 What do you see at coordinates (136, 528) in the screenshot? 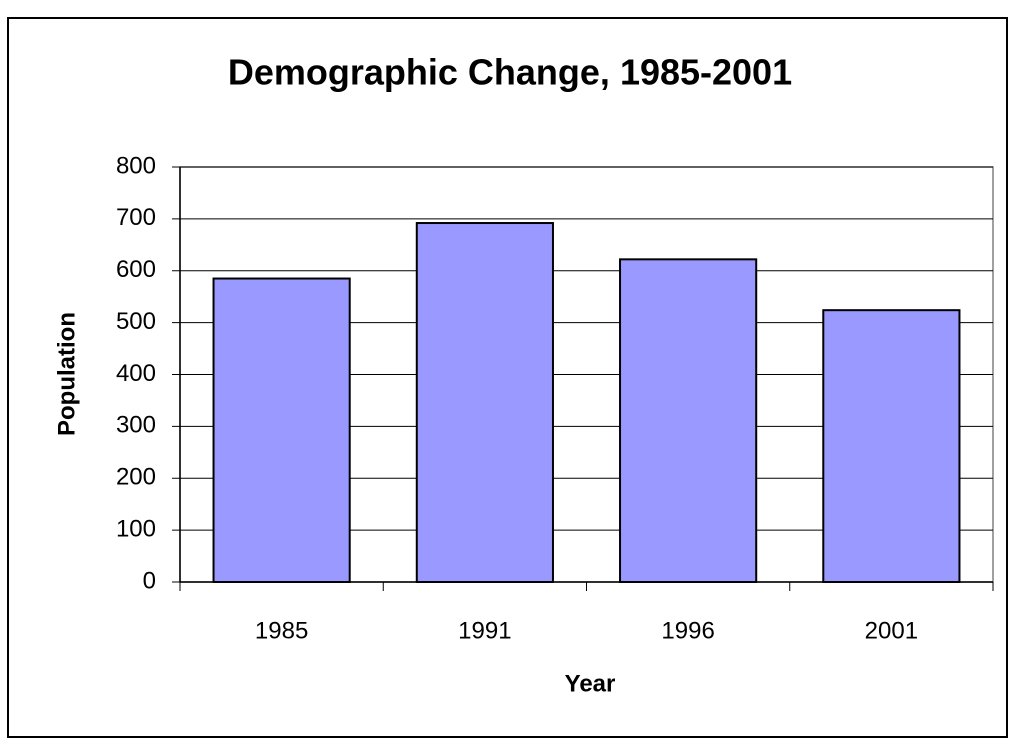
I see `y-tick-label: 100` at bounding box center [136, 528].